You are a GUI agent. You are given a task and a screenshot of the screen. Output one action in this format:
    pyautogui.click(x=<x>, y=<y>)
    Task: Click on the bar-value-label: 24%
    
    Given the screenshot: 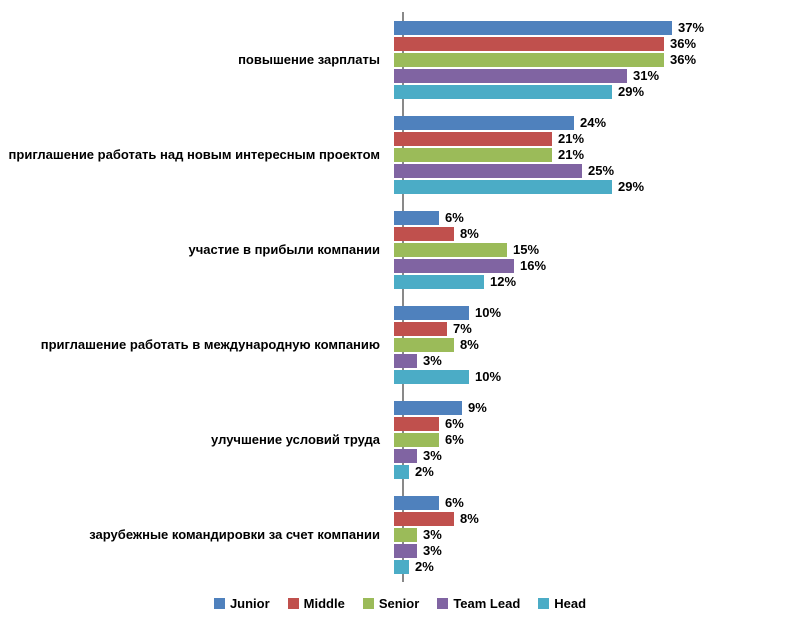 What is the action you would take?
    pyautogui.click(x=593, y=122)
    